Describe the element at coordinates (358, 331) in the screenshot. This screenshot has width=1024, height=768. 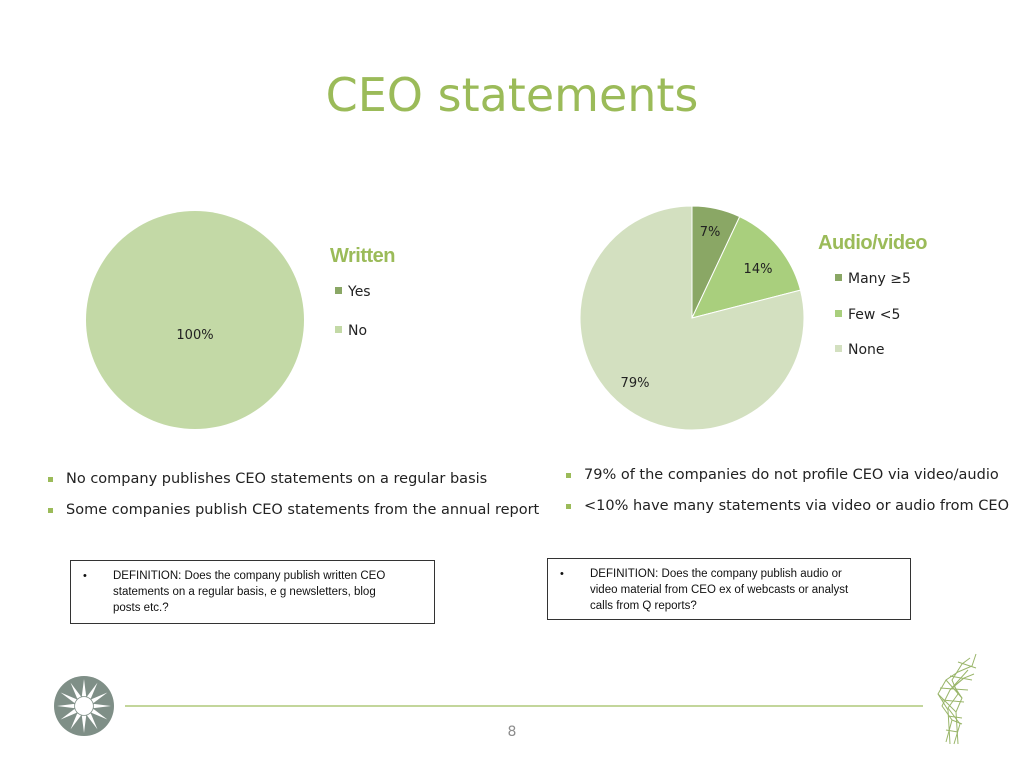
I see `legend-label-no: No` at that location.